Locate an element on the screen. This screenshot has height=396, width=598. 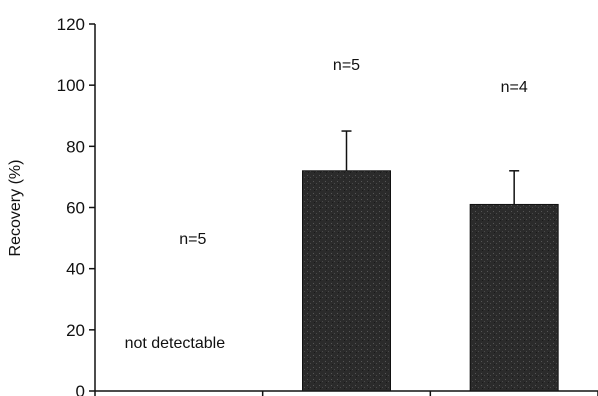
y-tick-label: 0 is located at coordinates (80, 389).